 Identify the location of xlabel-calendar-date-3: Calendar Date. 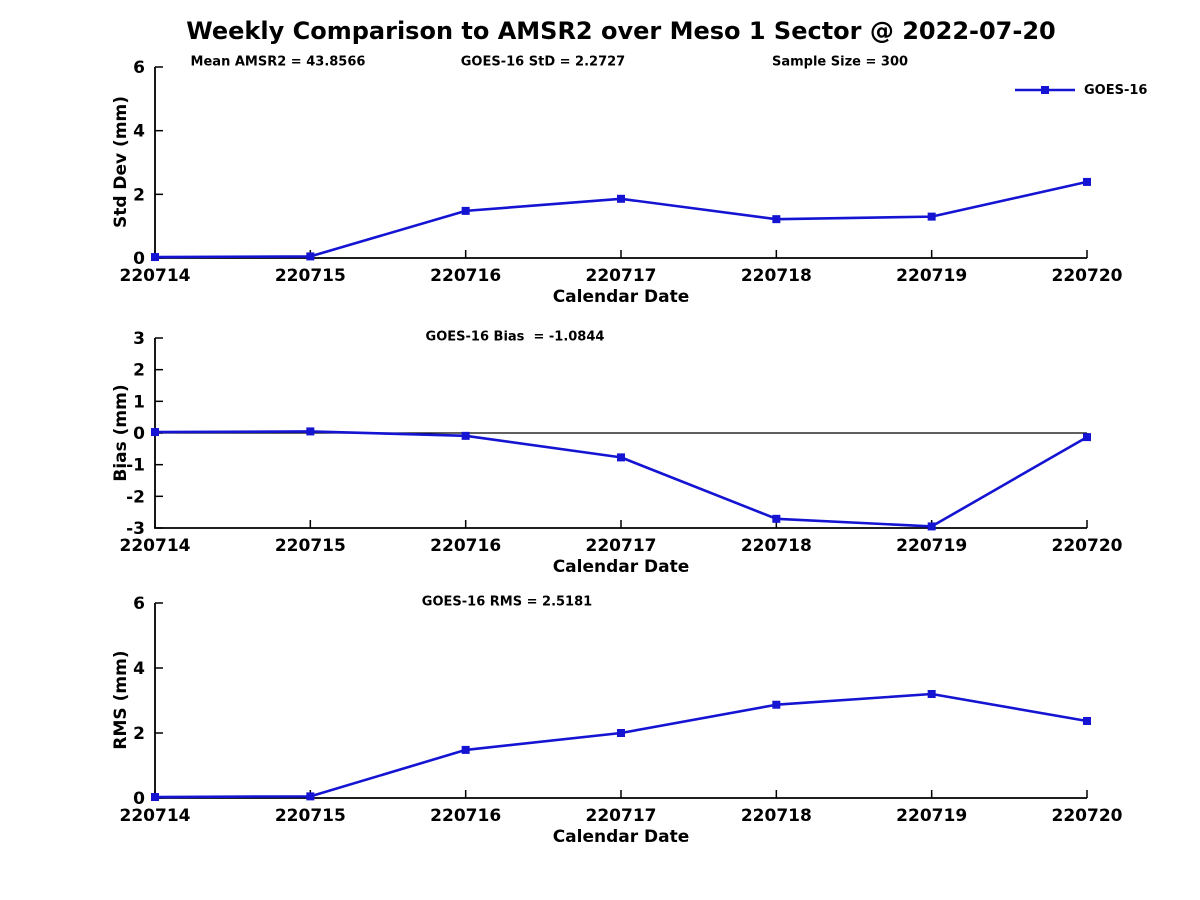
(621, 837).